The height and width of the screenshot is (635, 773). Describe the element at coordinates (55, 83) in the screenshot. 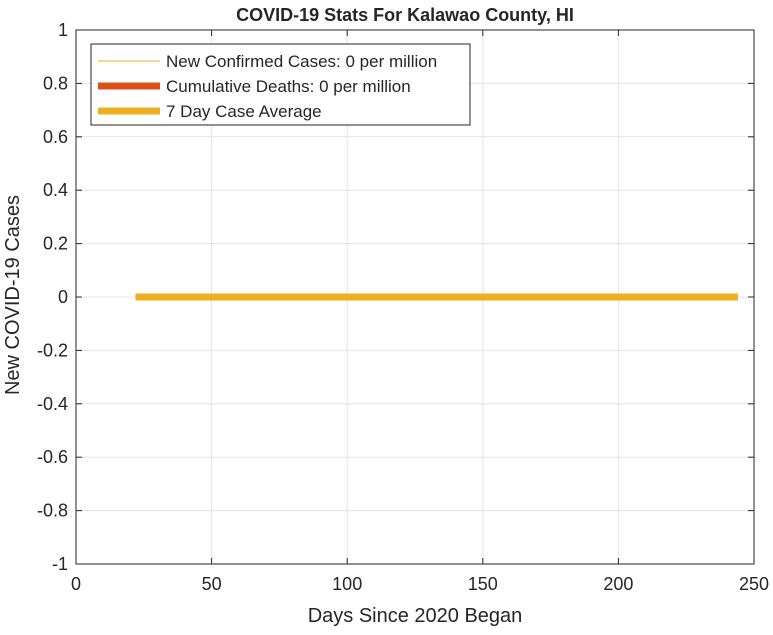

I see `y-tick-label: 0.8` at that location.